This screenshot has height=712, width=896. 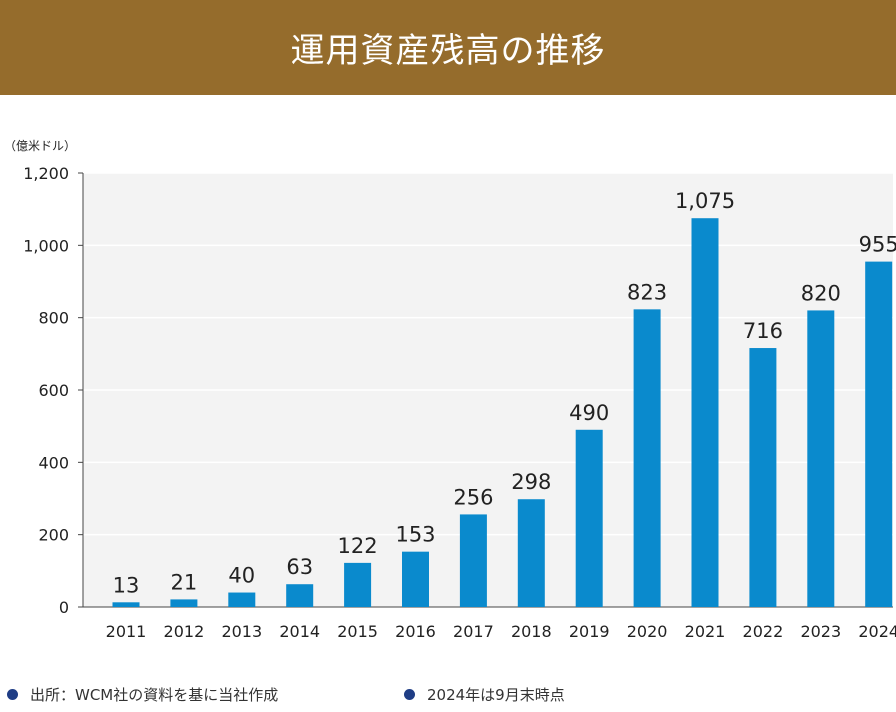 What do you see at coordinates (154, 695) in the screenshot?
I see `source-note-text: 出所：WCM社の資料を基に当社作成` at bounding box center [154, 695].